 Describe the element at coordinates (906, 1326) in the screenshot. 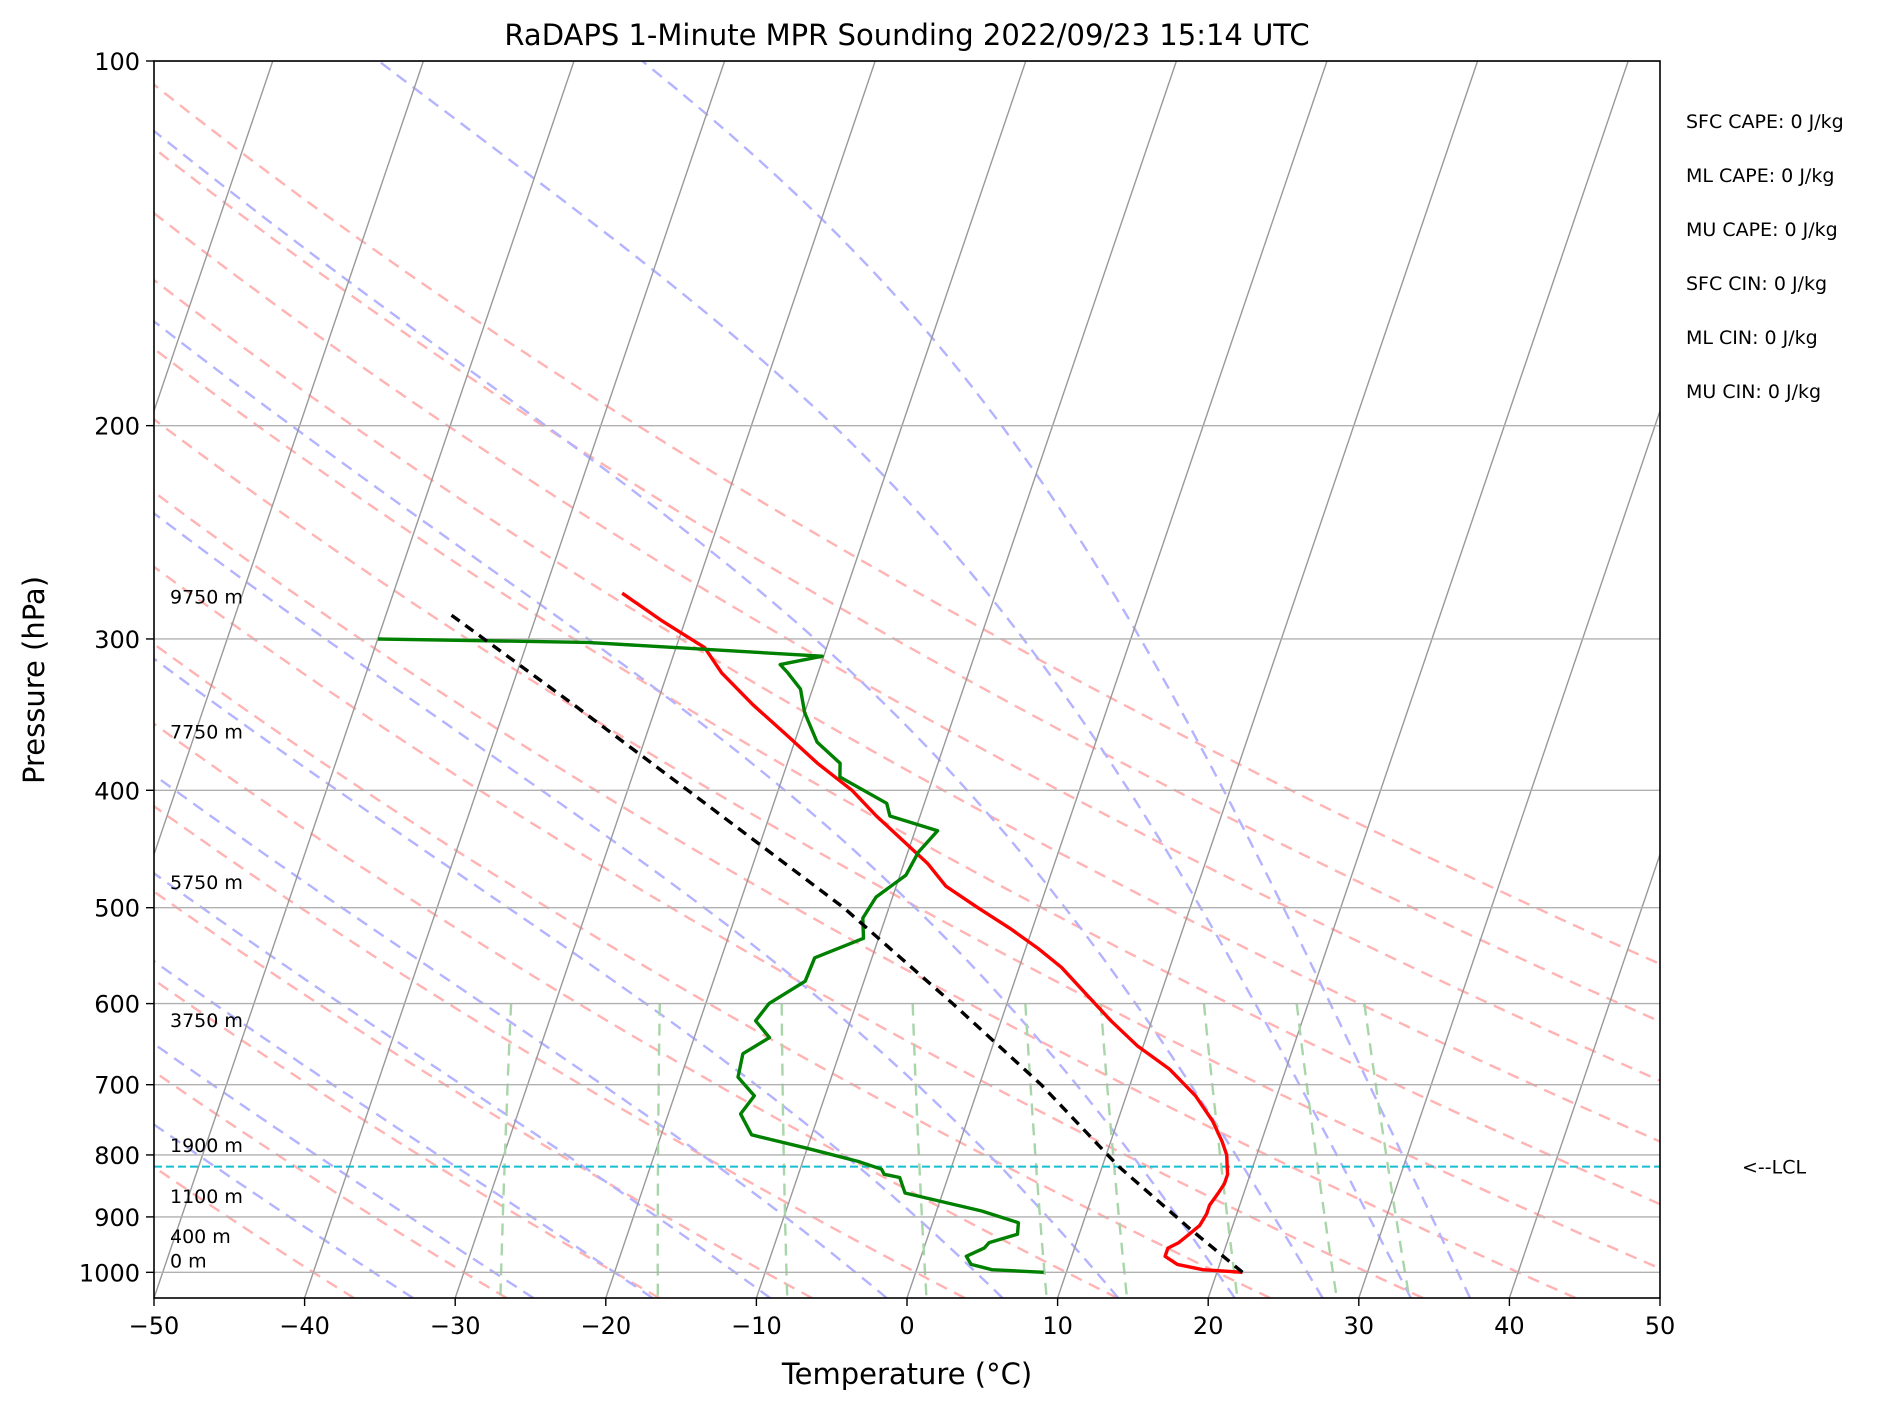

I see `x-tick-label: 0` at that location.